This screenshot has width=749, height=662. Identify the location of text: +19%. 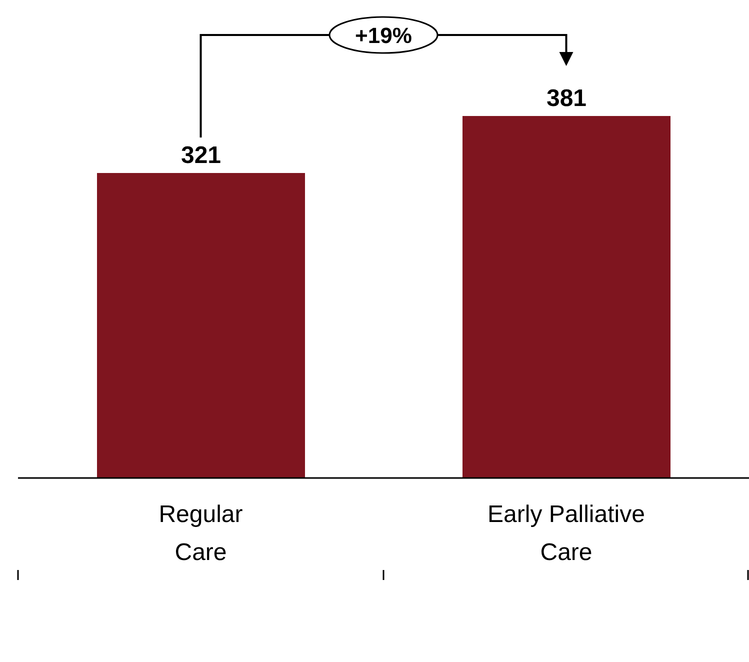
(383, 35).